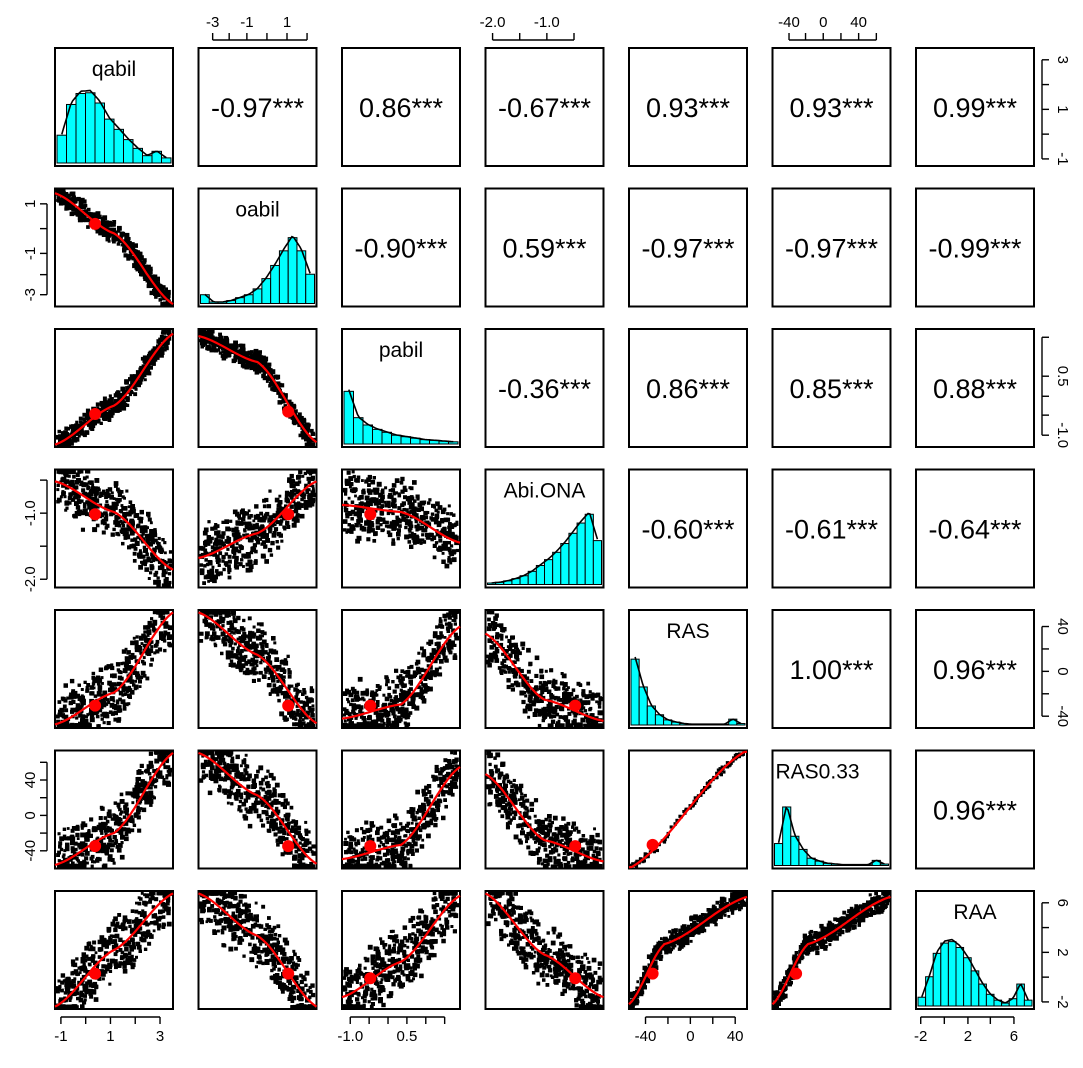 The height and width of the screenshot is (1068, 1083). Describe the element at coordinates (401, 107) in the screenshot. I see `panel-0-2: 0.86***` at that location.